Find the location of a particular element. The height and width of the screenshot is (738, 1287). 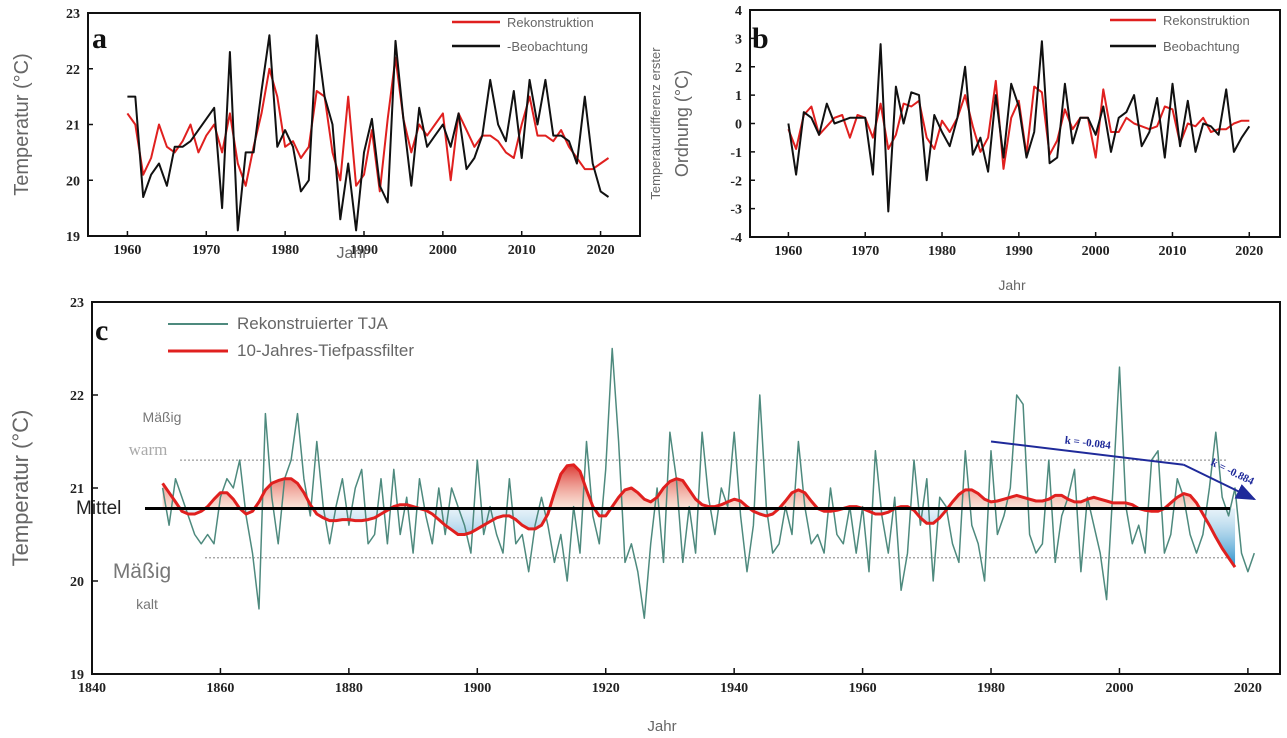

trend-label: k = -0.884 is located at coordinates (1232, 472).